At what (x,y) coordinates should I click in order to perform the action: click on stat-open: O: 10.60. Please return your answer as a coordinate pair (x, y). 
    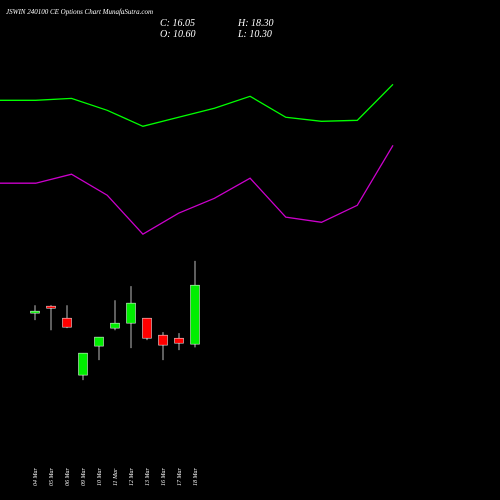
    Looking at the image, I should click on (178, 34).